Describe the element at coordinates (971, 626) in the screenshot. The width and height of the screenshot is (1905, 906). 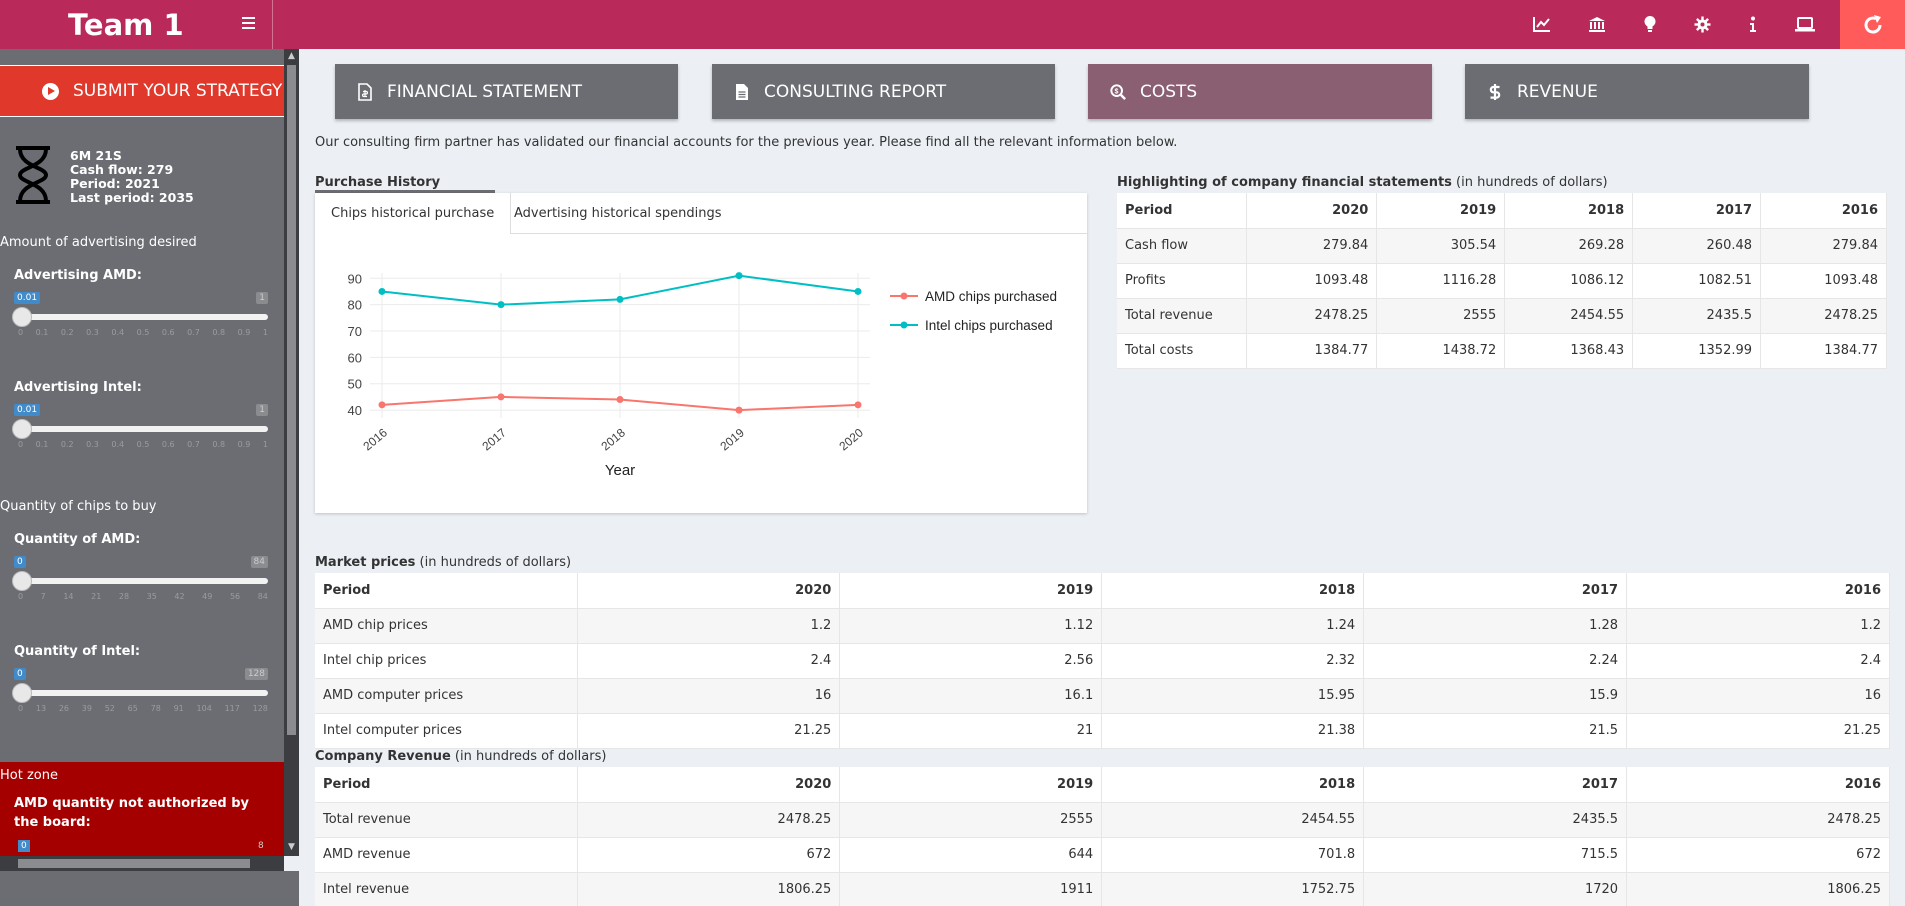
I see `table-cell: 1.12` at that location.